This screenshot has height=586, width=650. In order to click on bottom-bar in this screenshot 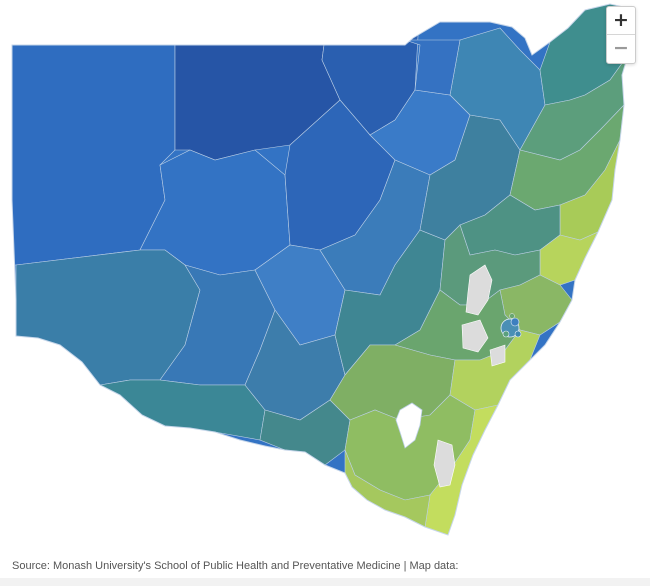, I will do `click(325, 582)`.